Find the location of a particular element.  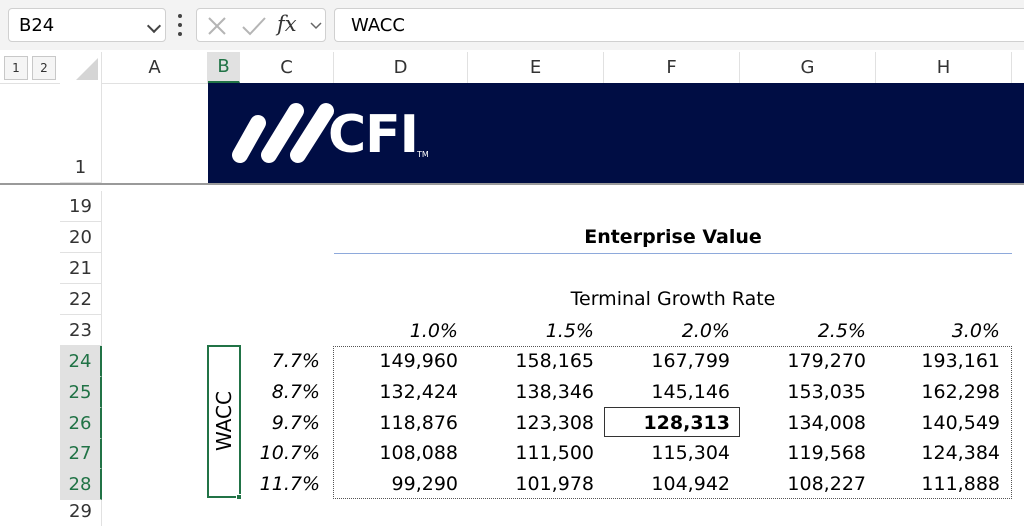

column-header-d: D is located at coordinates (401, 67).